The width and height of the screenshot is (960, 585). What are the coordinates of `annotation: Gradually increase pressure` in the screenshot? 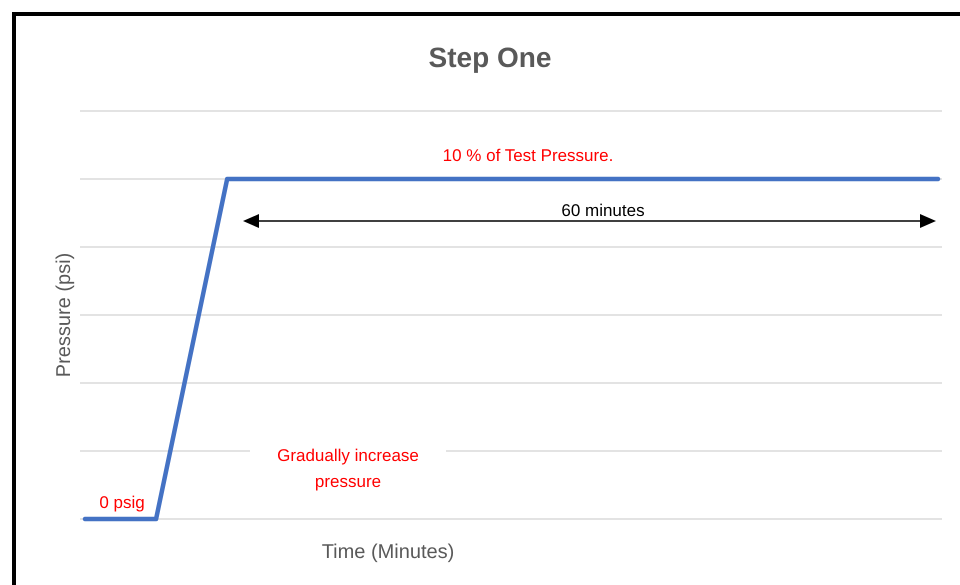 It's located at (348, 468).